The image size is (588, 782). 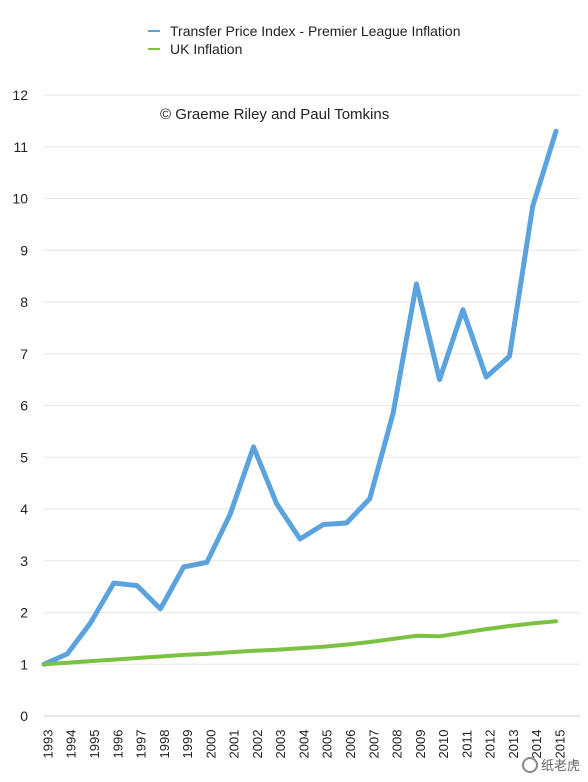 What do you see at coordinates (187, 744) in the screenshot?
I see `x-tick-label: 1999` at bounding box center [187, 744].